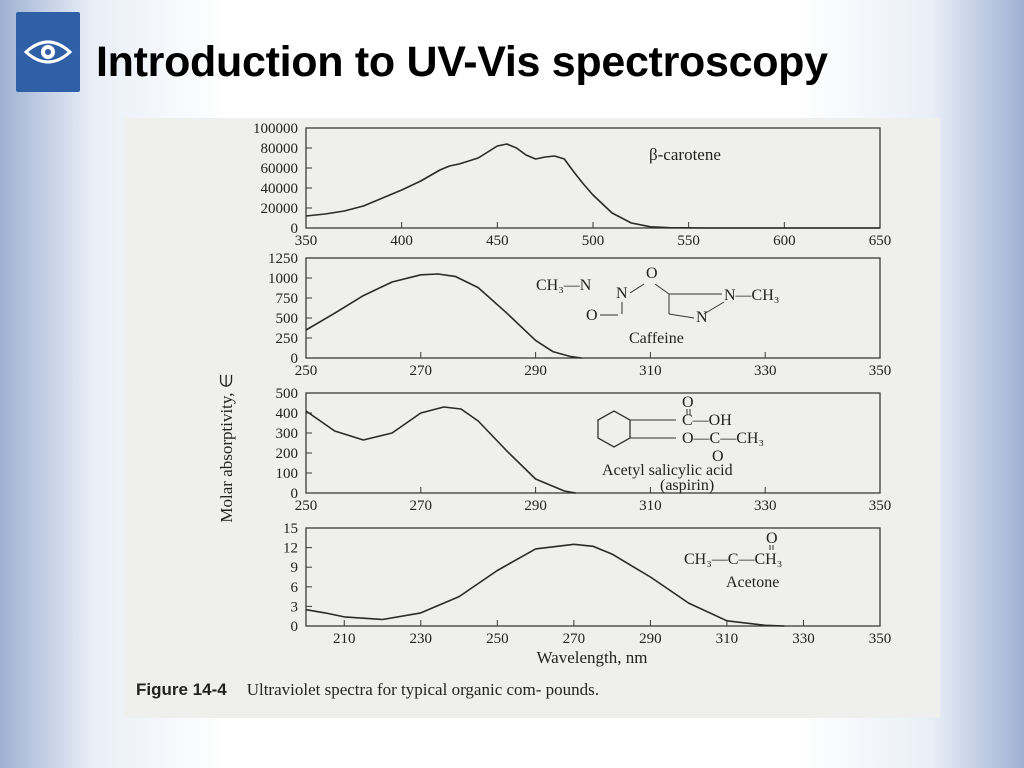 The height and width of the screenshot is (768, 1024). Describe the element at coordinates (667, 470) in the screenshot. I see `svg-text: Acetyl salicylic acid` at that location.